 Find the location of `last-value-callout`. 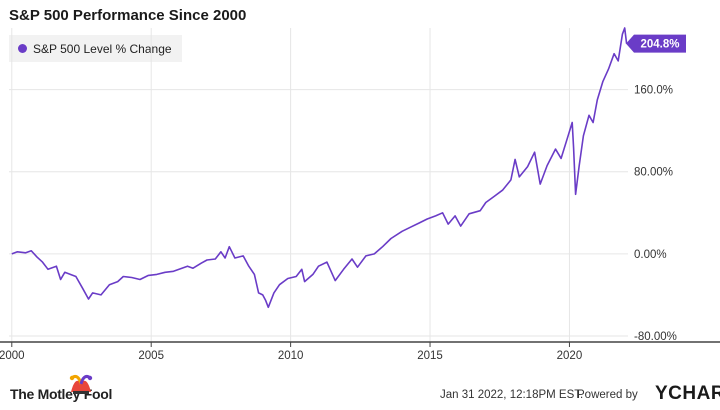

last-value-callout is located at coordinates (656, 43).